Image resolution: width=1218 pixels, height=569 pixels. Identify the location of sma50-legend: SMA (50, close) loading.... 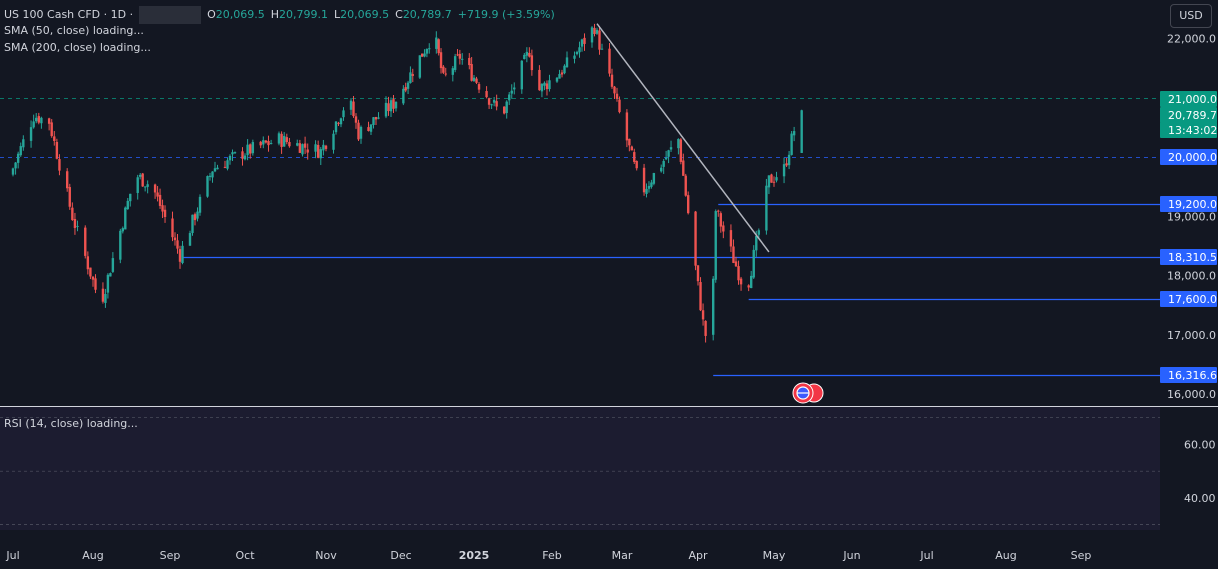
(74, 30).